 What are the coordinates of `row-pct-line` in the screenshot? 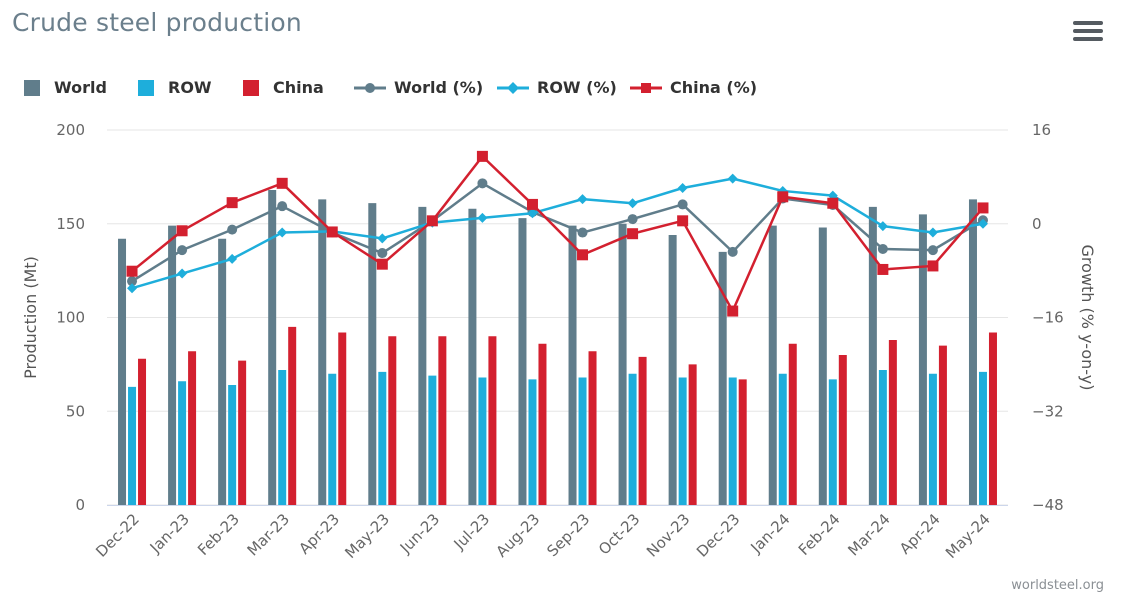 It's located at (557, 233).